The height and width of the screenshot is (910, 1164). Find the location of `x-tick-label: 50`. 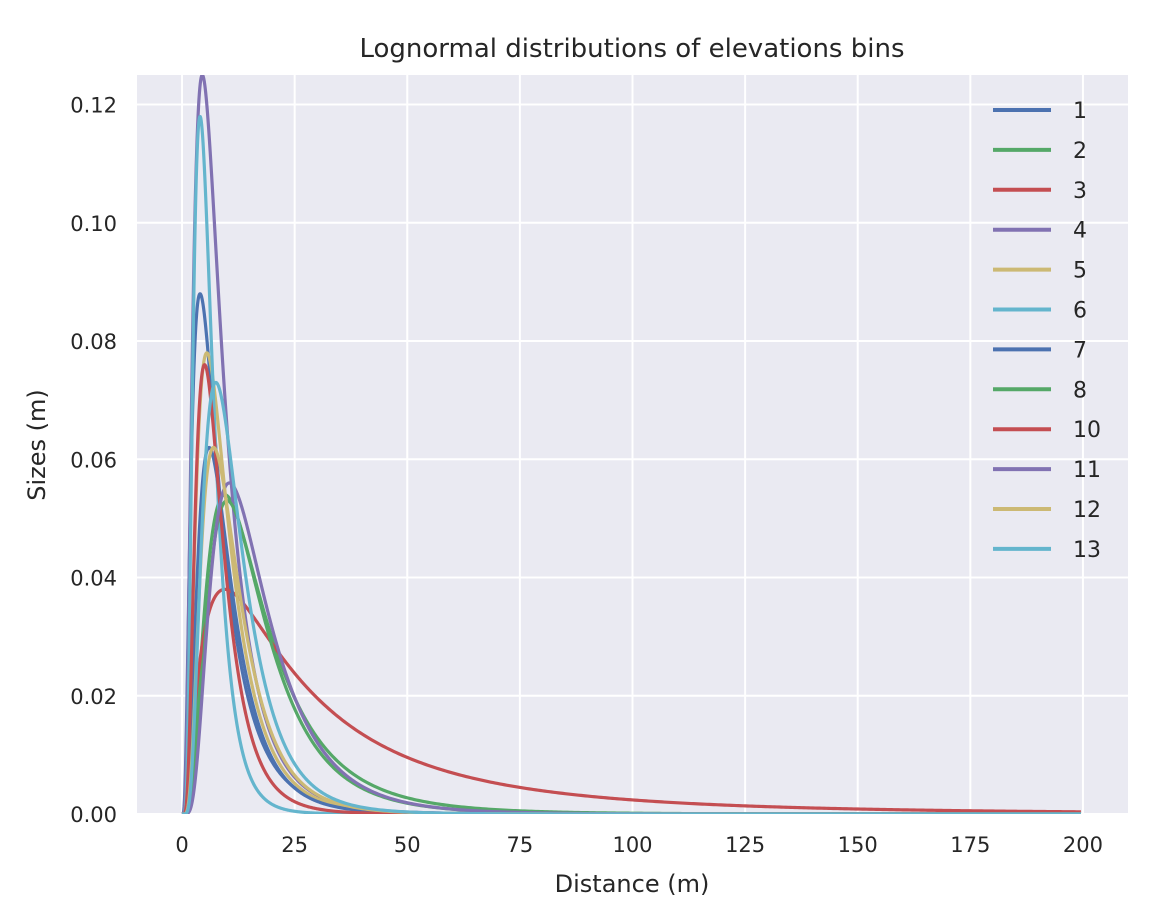

x-tick-label: 50 is located at coordinates (407, 845).